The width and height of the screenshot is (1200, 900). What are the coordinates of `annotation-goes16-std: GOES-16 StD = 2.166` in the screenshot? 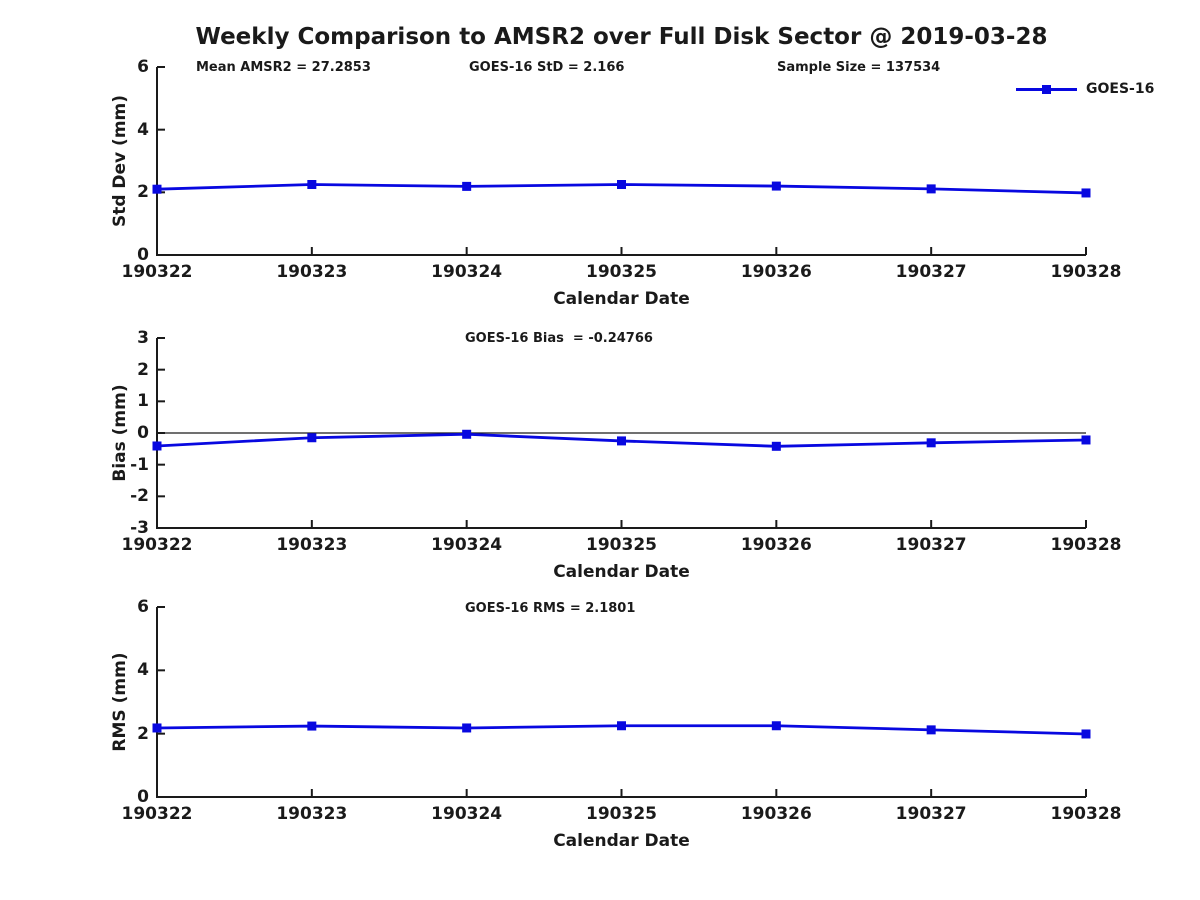 It's located at (547, 67).